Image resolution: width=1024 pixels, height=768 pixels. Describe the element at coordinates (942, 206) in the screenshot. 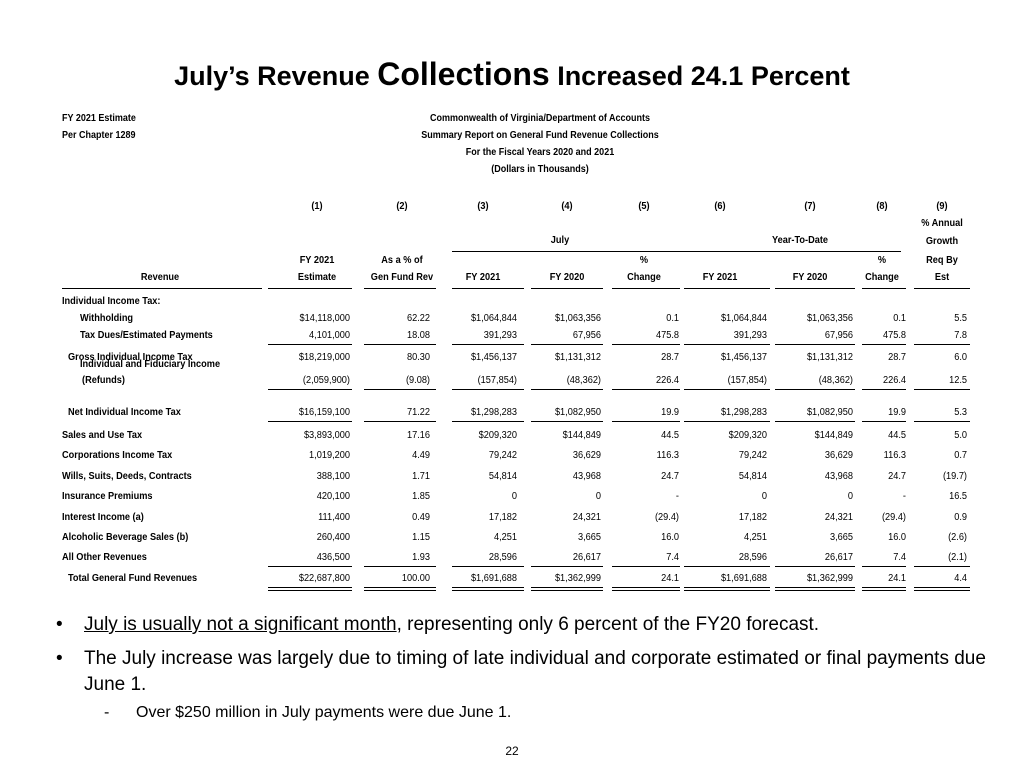

I see `column-number: (9)` at that location.